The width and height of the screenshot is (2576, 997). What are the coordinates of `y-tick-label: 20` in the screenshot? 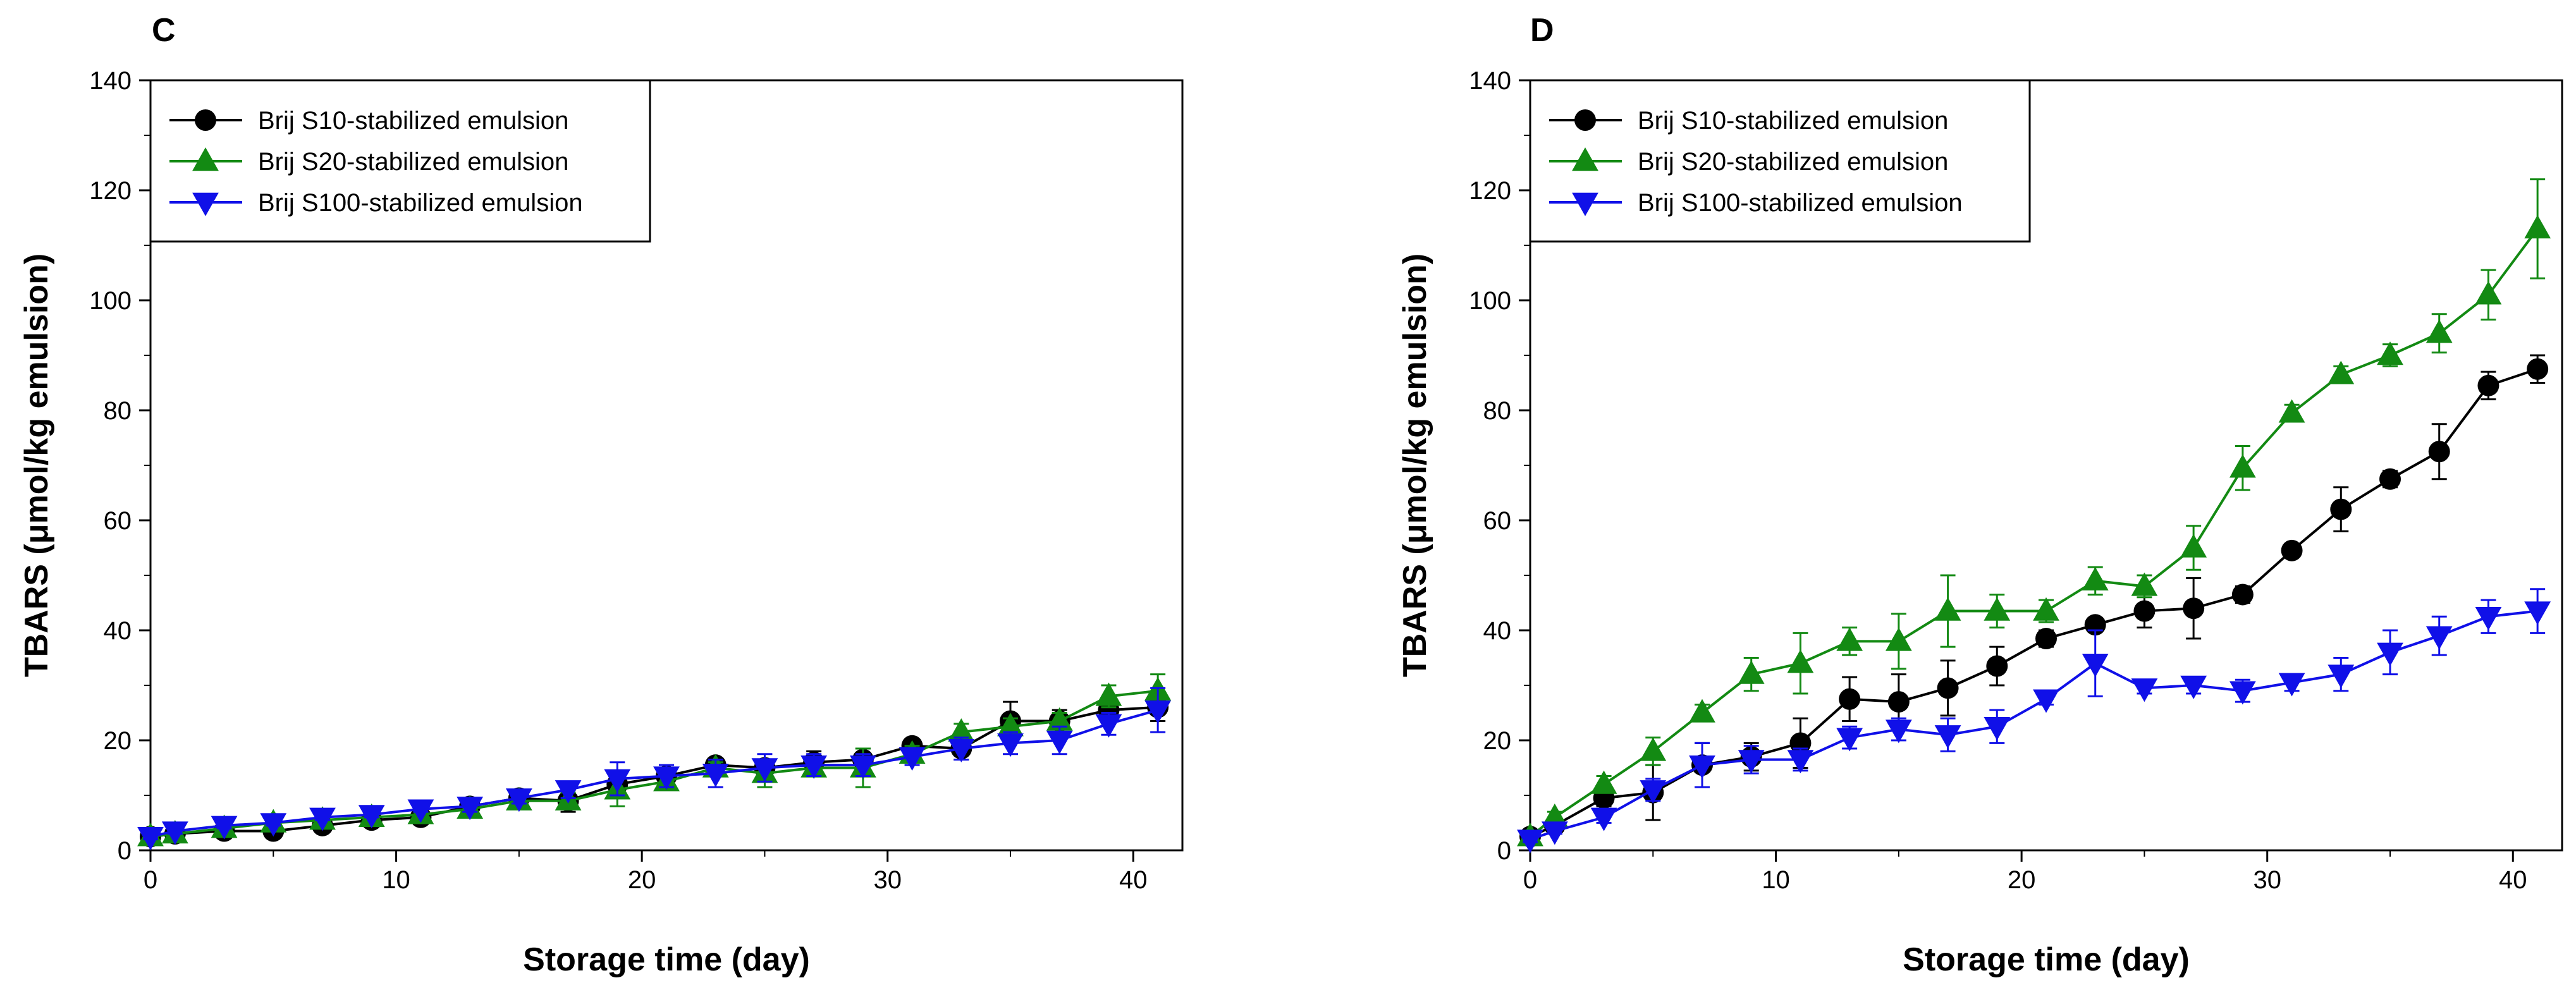 It's located at (118, 741).